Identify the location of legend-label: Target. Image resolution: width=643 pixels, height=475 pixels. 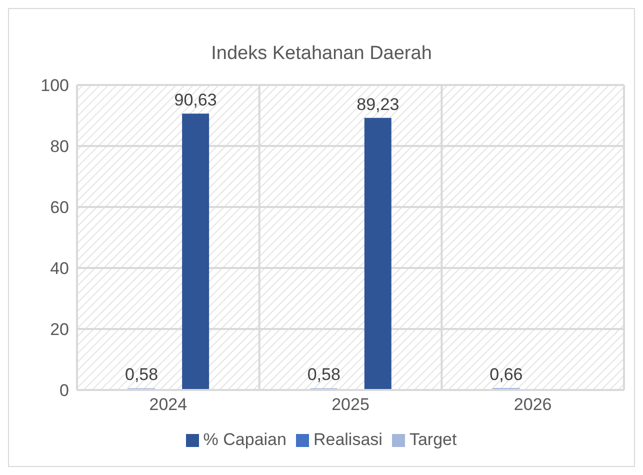
(433, 439).